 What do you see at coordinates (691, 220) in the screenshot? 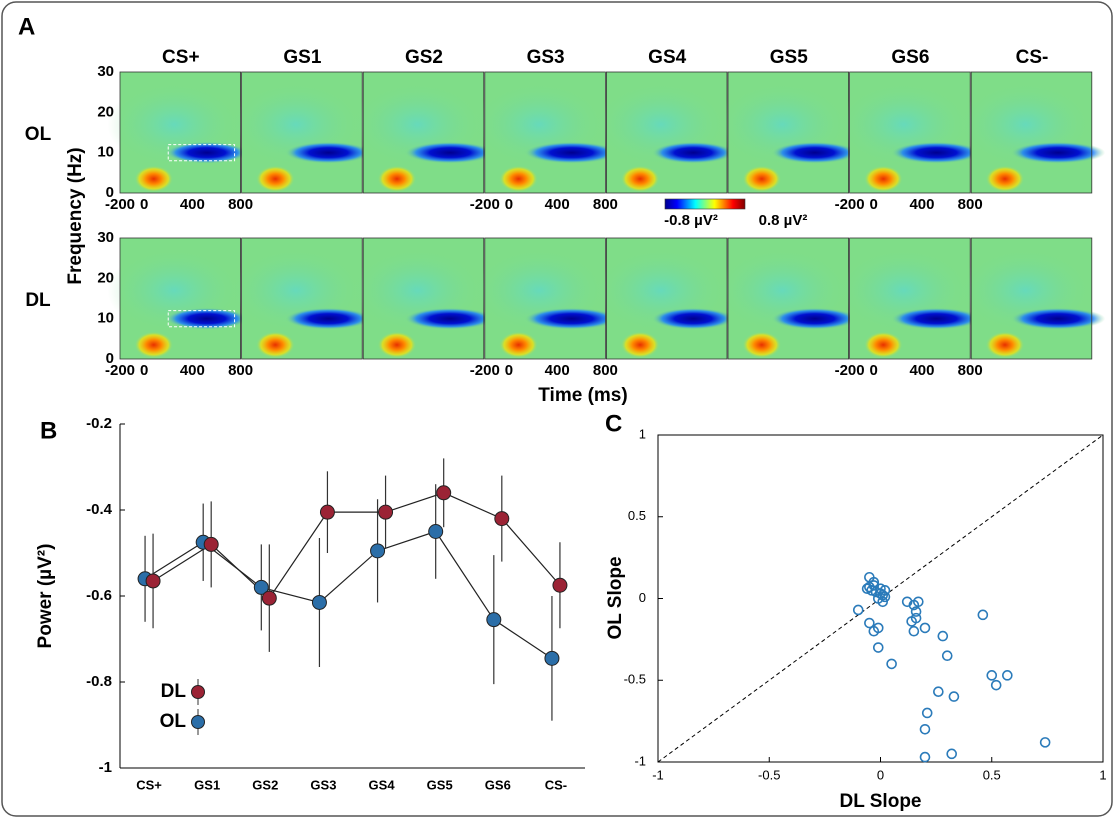
I see `colorbar-label: -0.8 µV²` at bounding box center [691, 220].